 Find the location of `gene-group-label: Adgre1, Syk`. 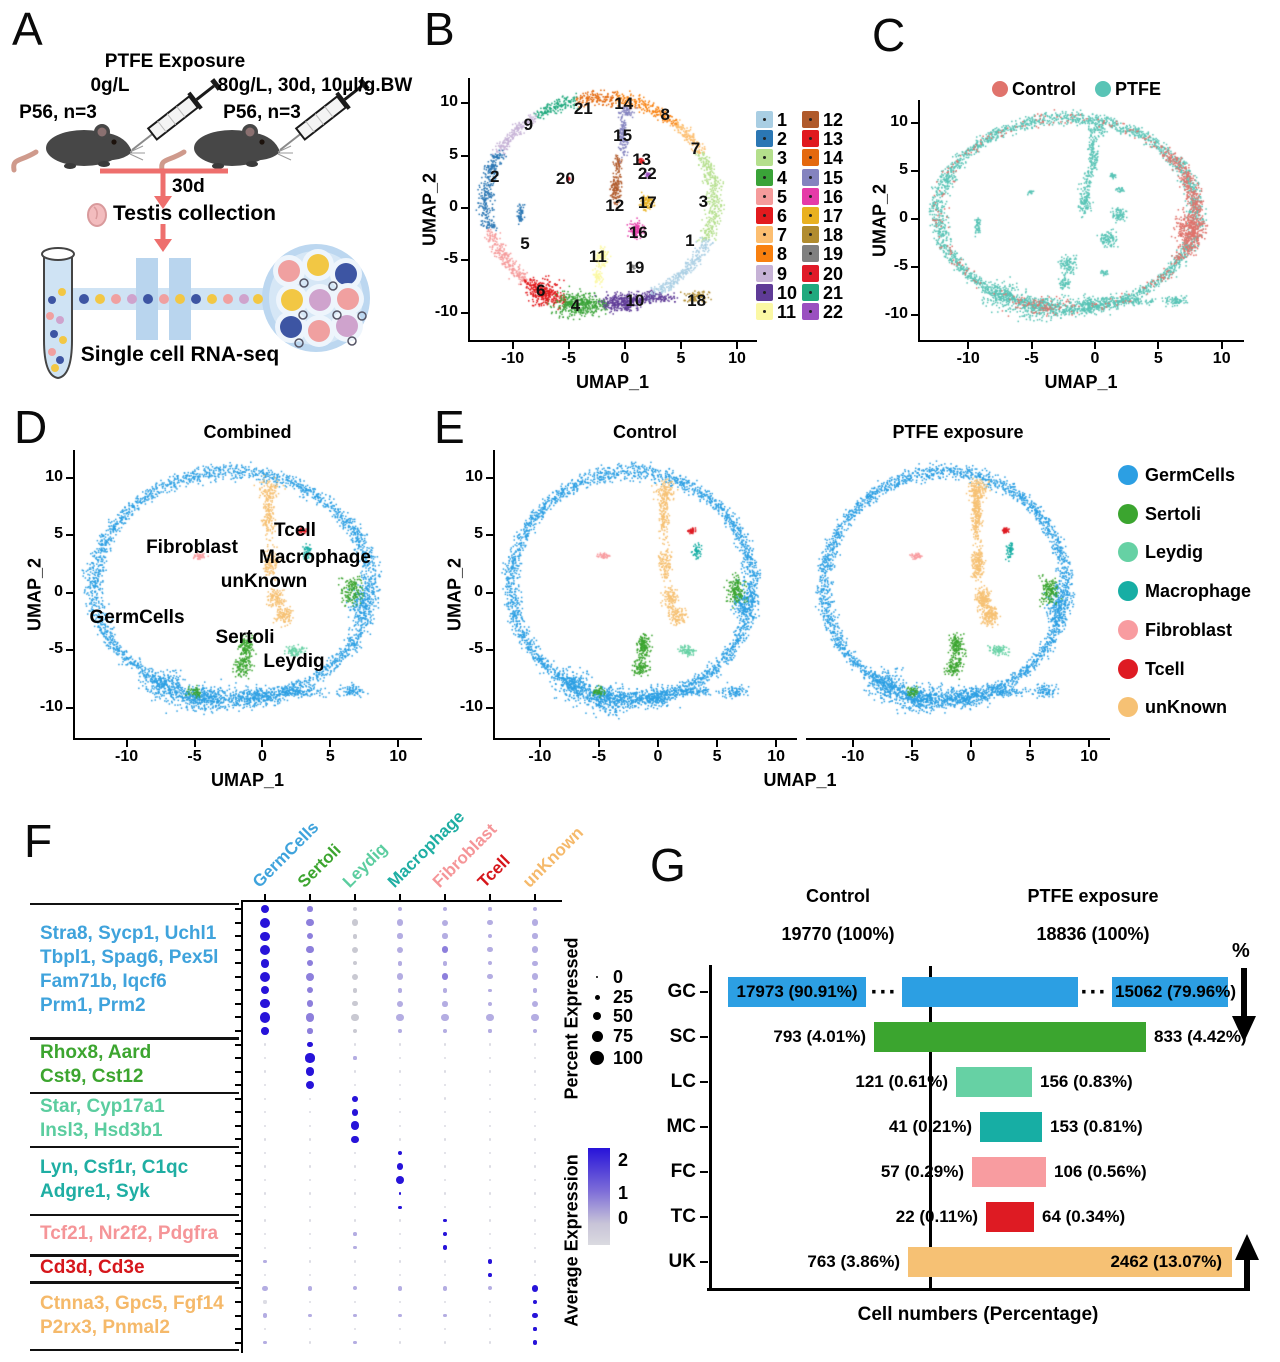

gene-group-label: Adgre1, Syk is located at coordinates (95, 1191).